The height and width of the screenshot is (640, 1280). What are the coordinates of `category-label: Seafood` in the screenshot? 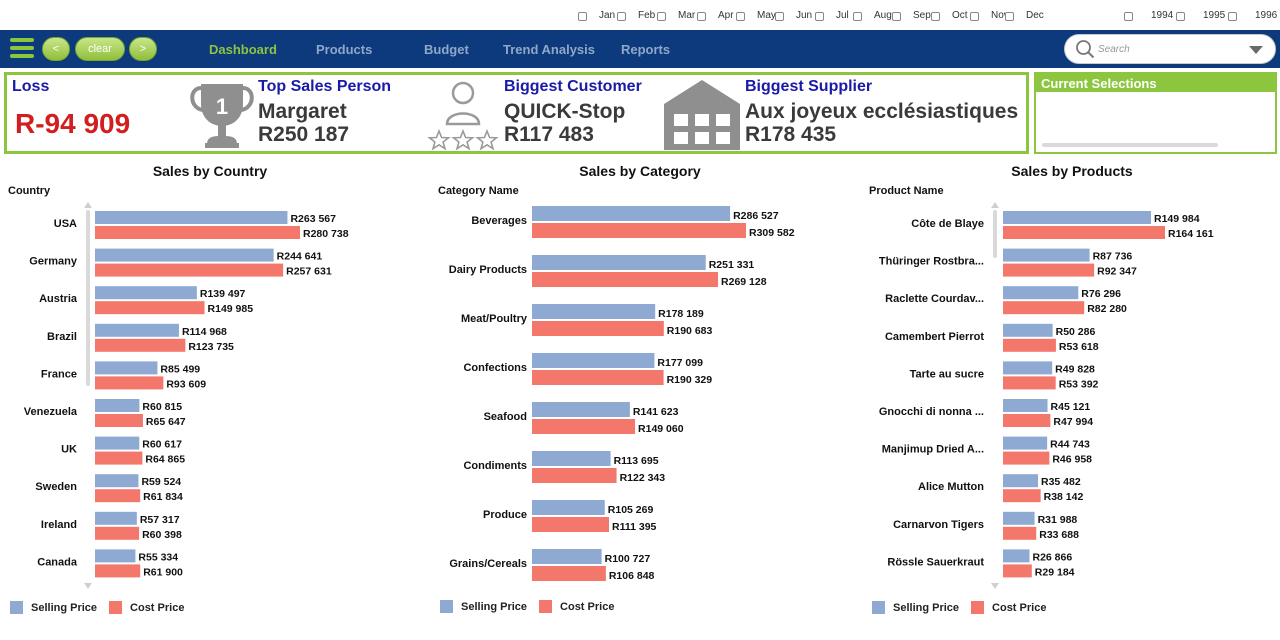 It's located at (505, 417).